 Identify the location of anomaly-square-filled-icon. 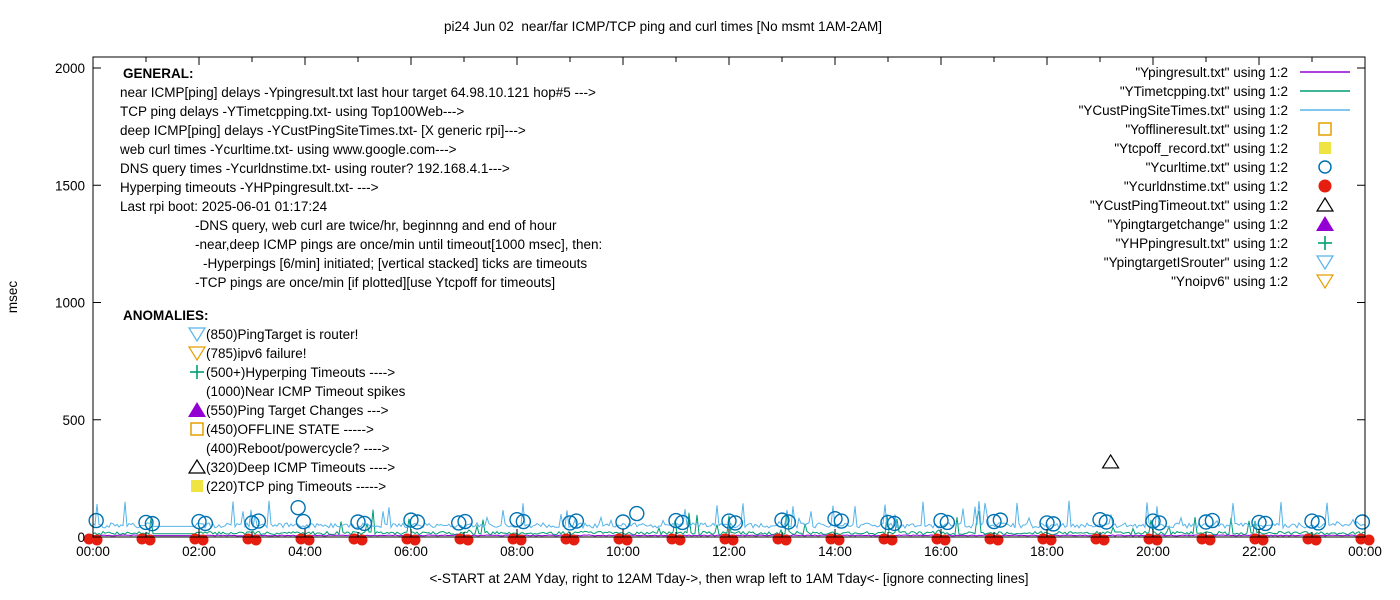
(197, 486).